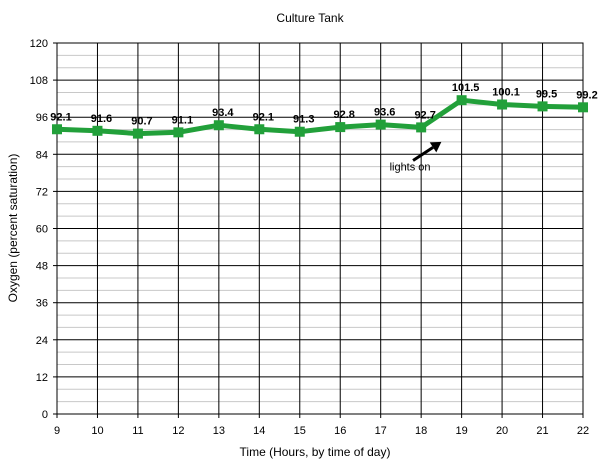 Image resolution: width=600 pixels, height=463 pixels. What do you see at coordinates (97, 431) in the screenshot?
I see `x-tick-label: 10` at bounding box center [97, 431].